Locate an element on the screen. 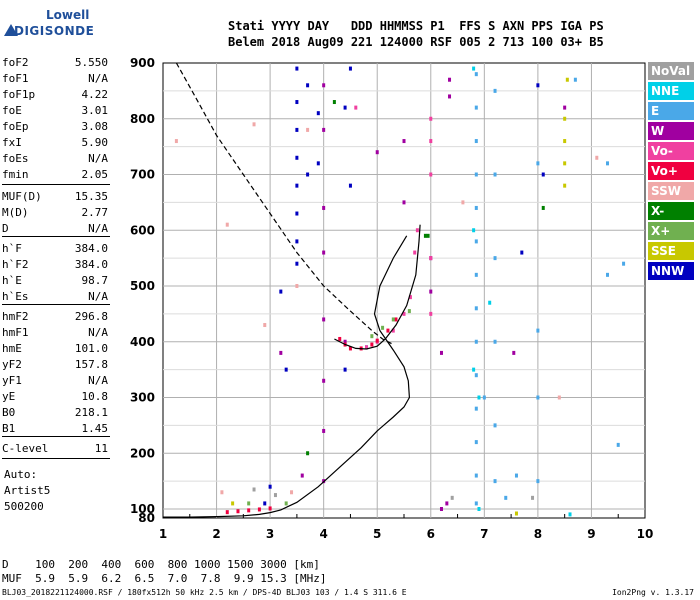 Image resolution: width=700 pixels, height=600 pixels. logo-line1: Lowell is located at coordinates (68, 15).